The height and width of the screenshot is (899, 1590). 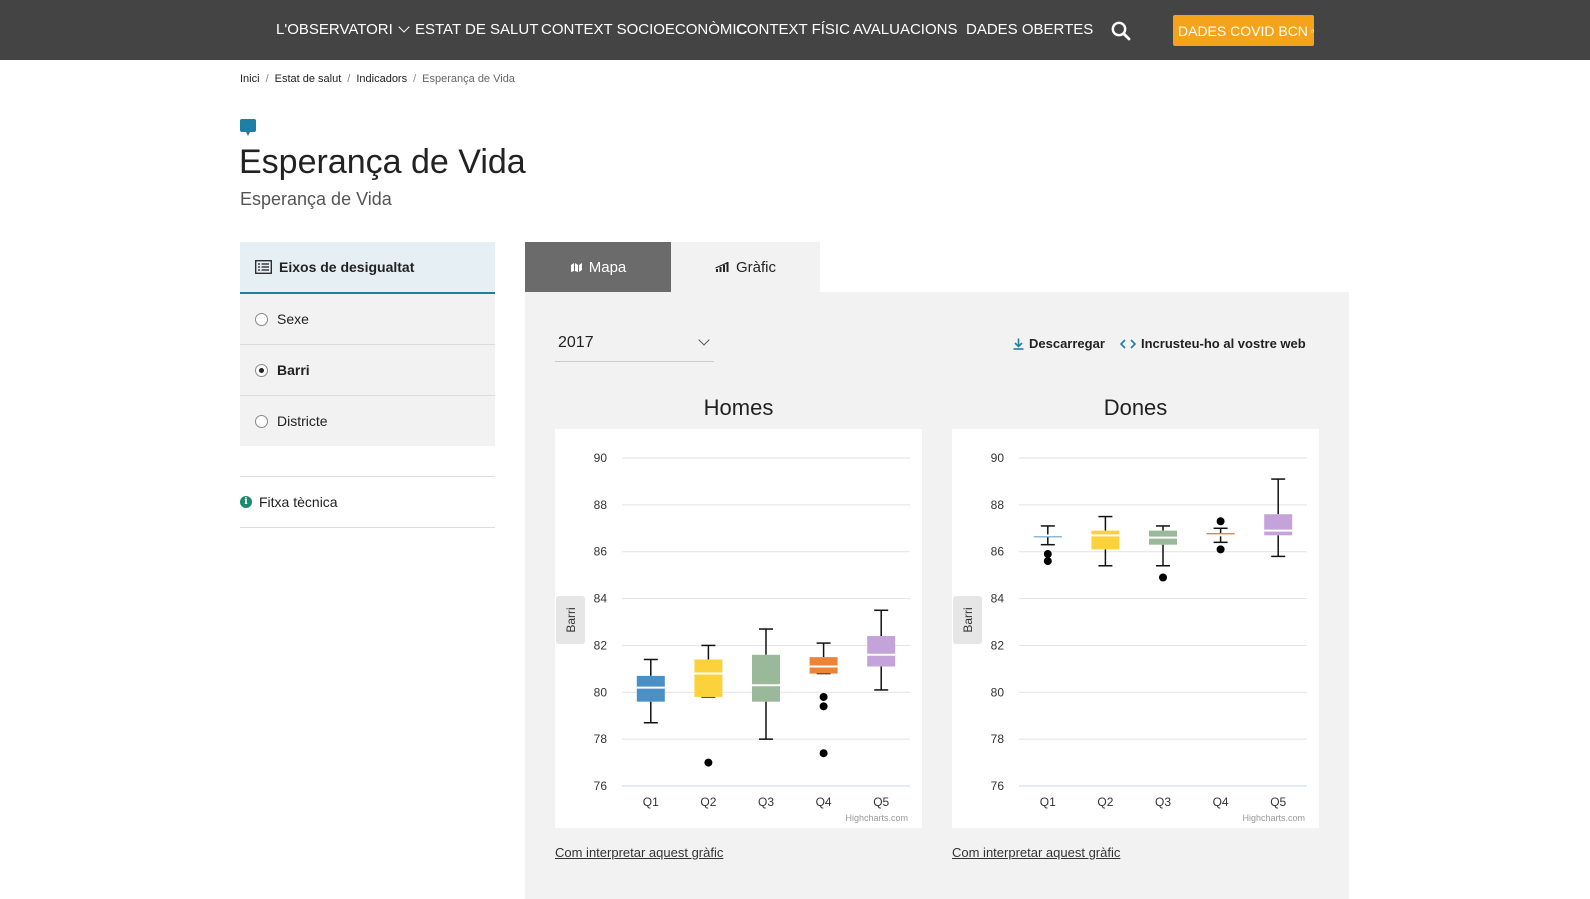 I want to click on map-icon, so click(x=576, y=267).